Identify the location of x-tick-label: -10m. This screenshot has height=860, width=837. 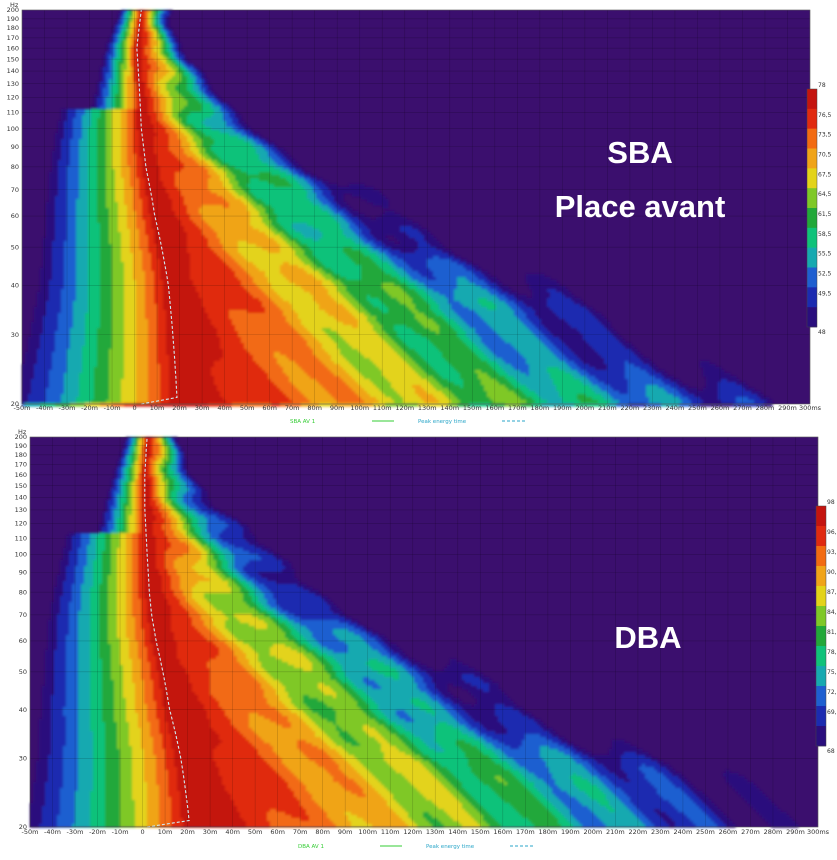
(112, 408).